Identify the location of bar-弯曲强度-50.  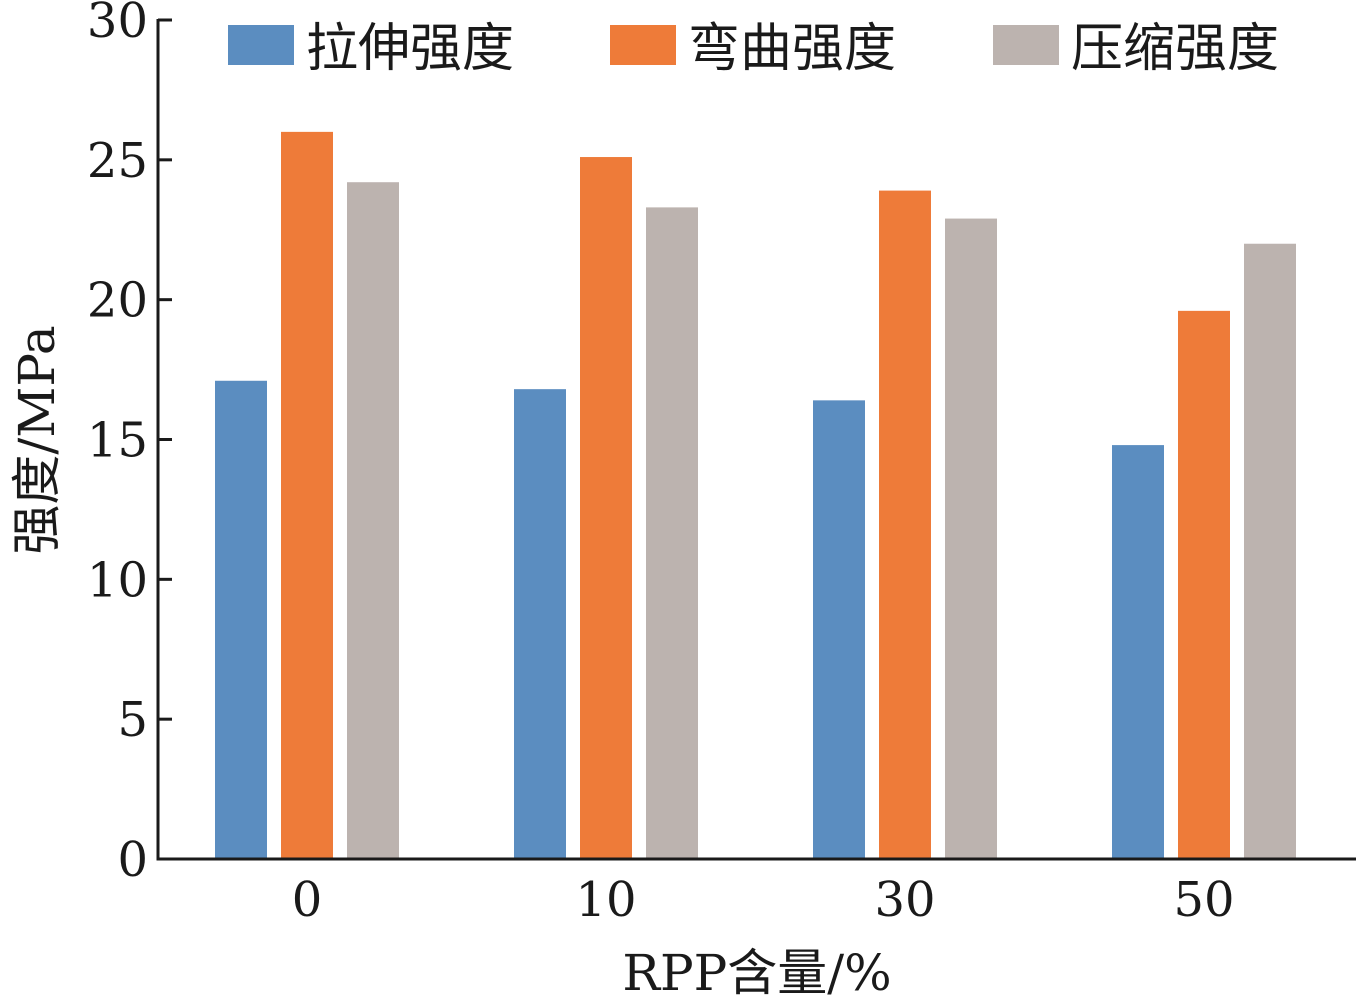
(1204, 585).